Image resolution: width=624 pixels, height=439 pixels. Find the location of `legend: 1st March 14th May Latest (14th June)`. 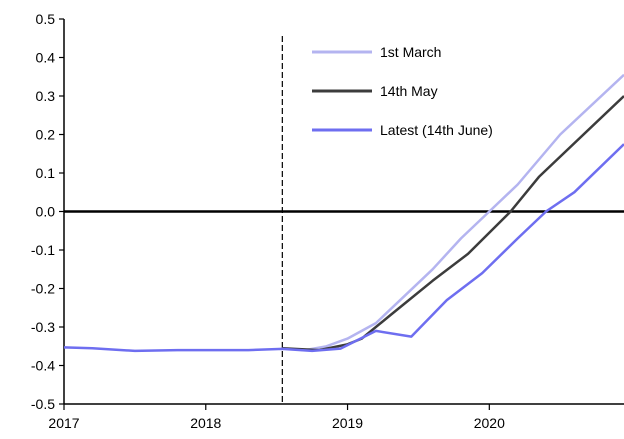

legend: 1st March 14th May Latest (14th June) is located at coordinates (402, 91).